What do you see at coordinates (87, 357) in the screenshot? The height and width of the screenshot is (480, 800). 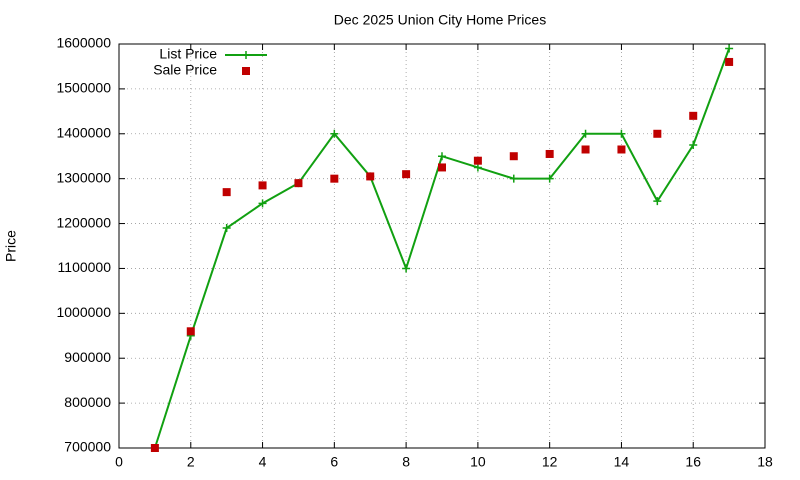 I see `y-tick-label: 900000` at bounding box center [87, 357].